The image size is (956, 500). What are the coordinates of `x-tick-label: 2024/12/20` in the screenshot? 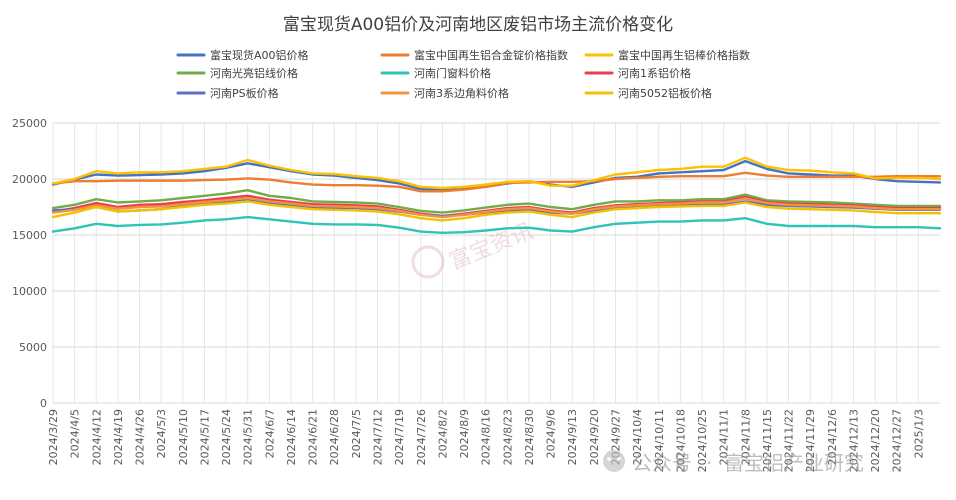 It's located at (875, 440).